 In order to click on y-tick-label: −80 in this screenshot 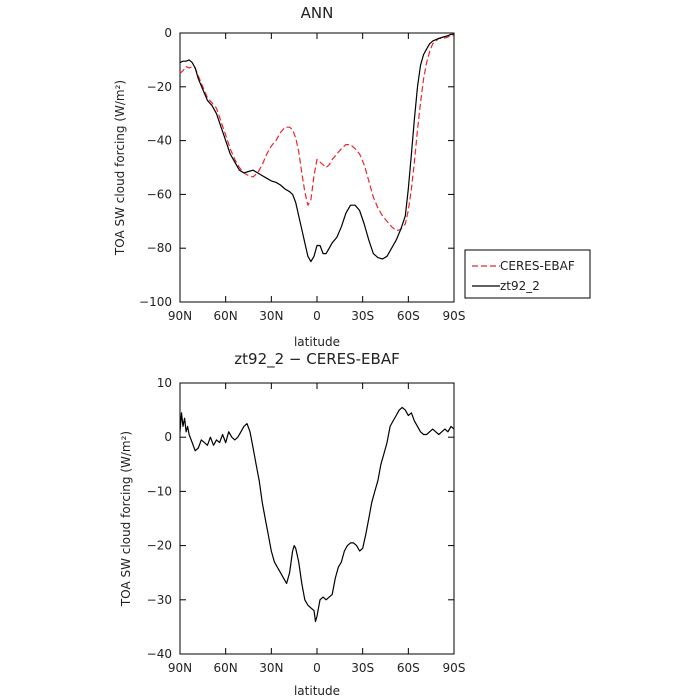, I will do `click(159, 248)`.